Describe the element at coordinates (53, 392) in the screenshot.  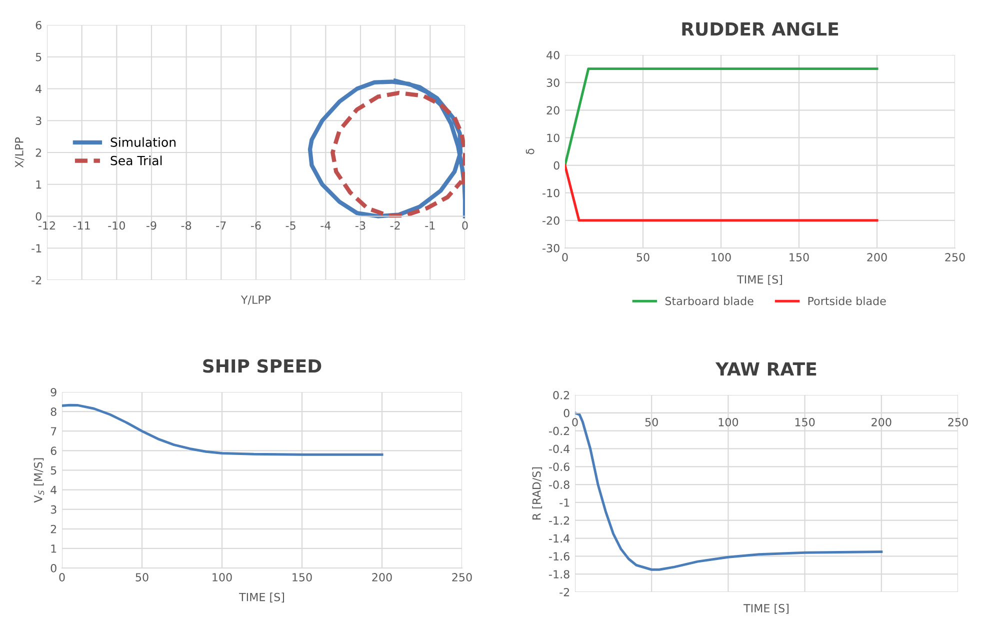
I see `y-tick-label: 9` at that location.